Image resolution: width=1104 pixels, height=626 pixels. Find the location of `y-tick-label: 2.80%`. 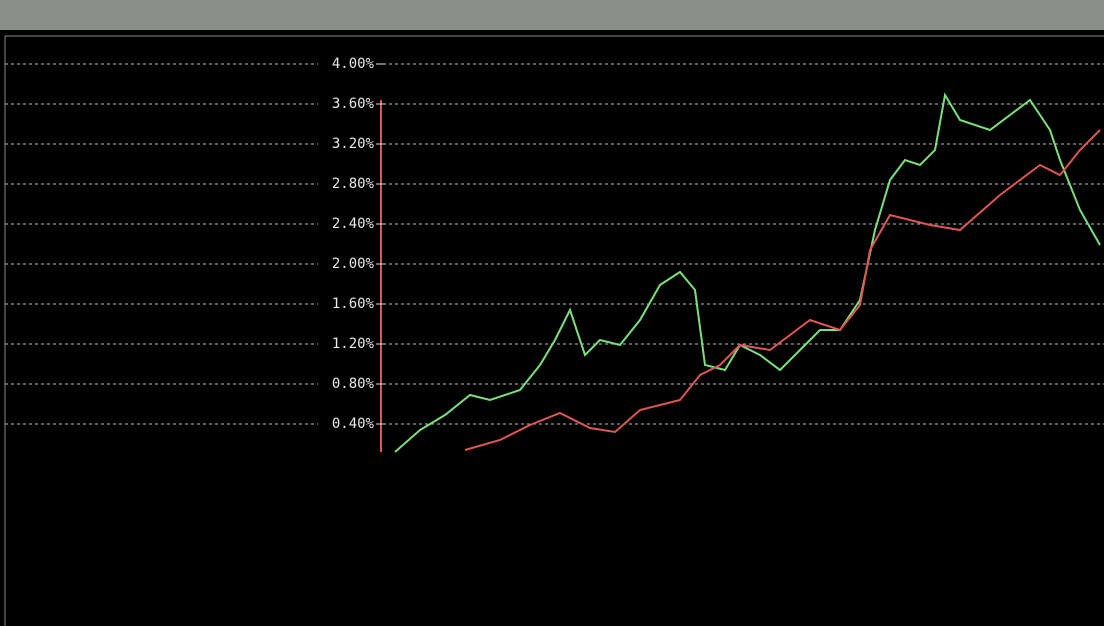

y-tick-label: 2.80% is located at coordinates (353, 184).